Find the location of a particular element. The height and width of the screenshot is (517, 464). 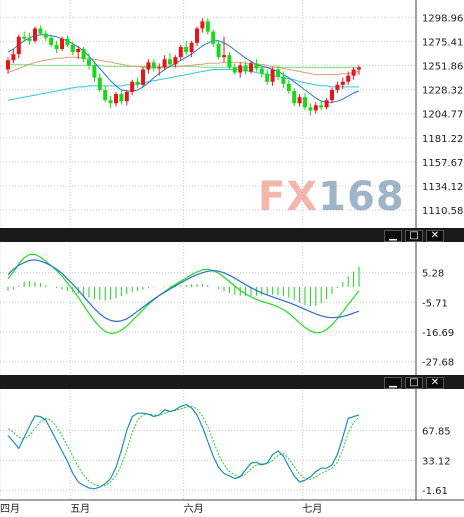

month-label: 七月 is located at coordinates (312, 509).